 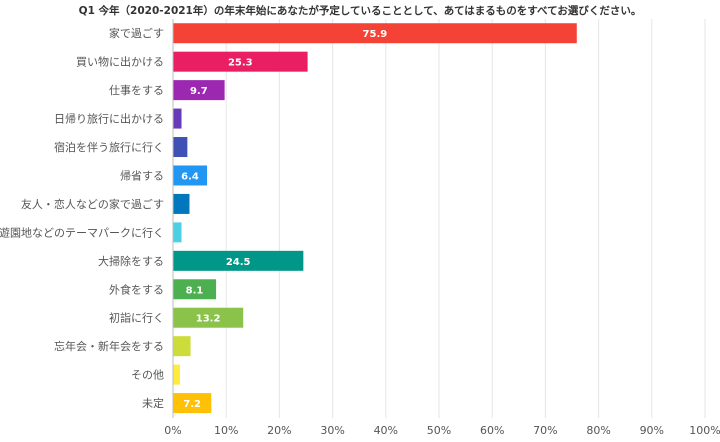 I want to click on category-label: 買い物に出かける, so click(x=120, y=62).